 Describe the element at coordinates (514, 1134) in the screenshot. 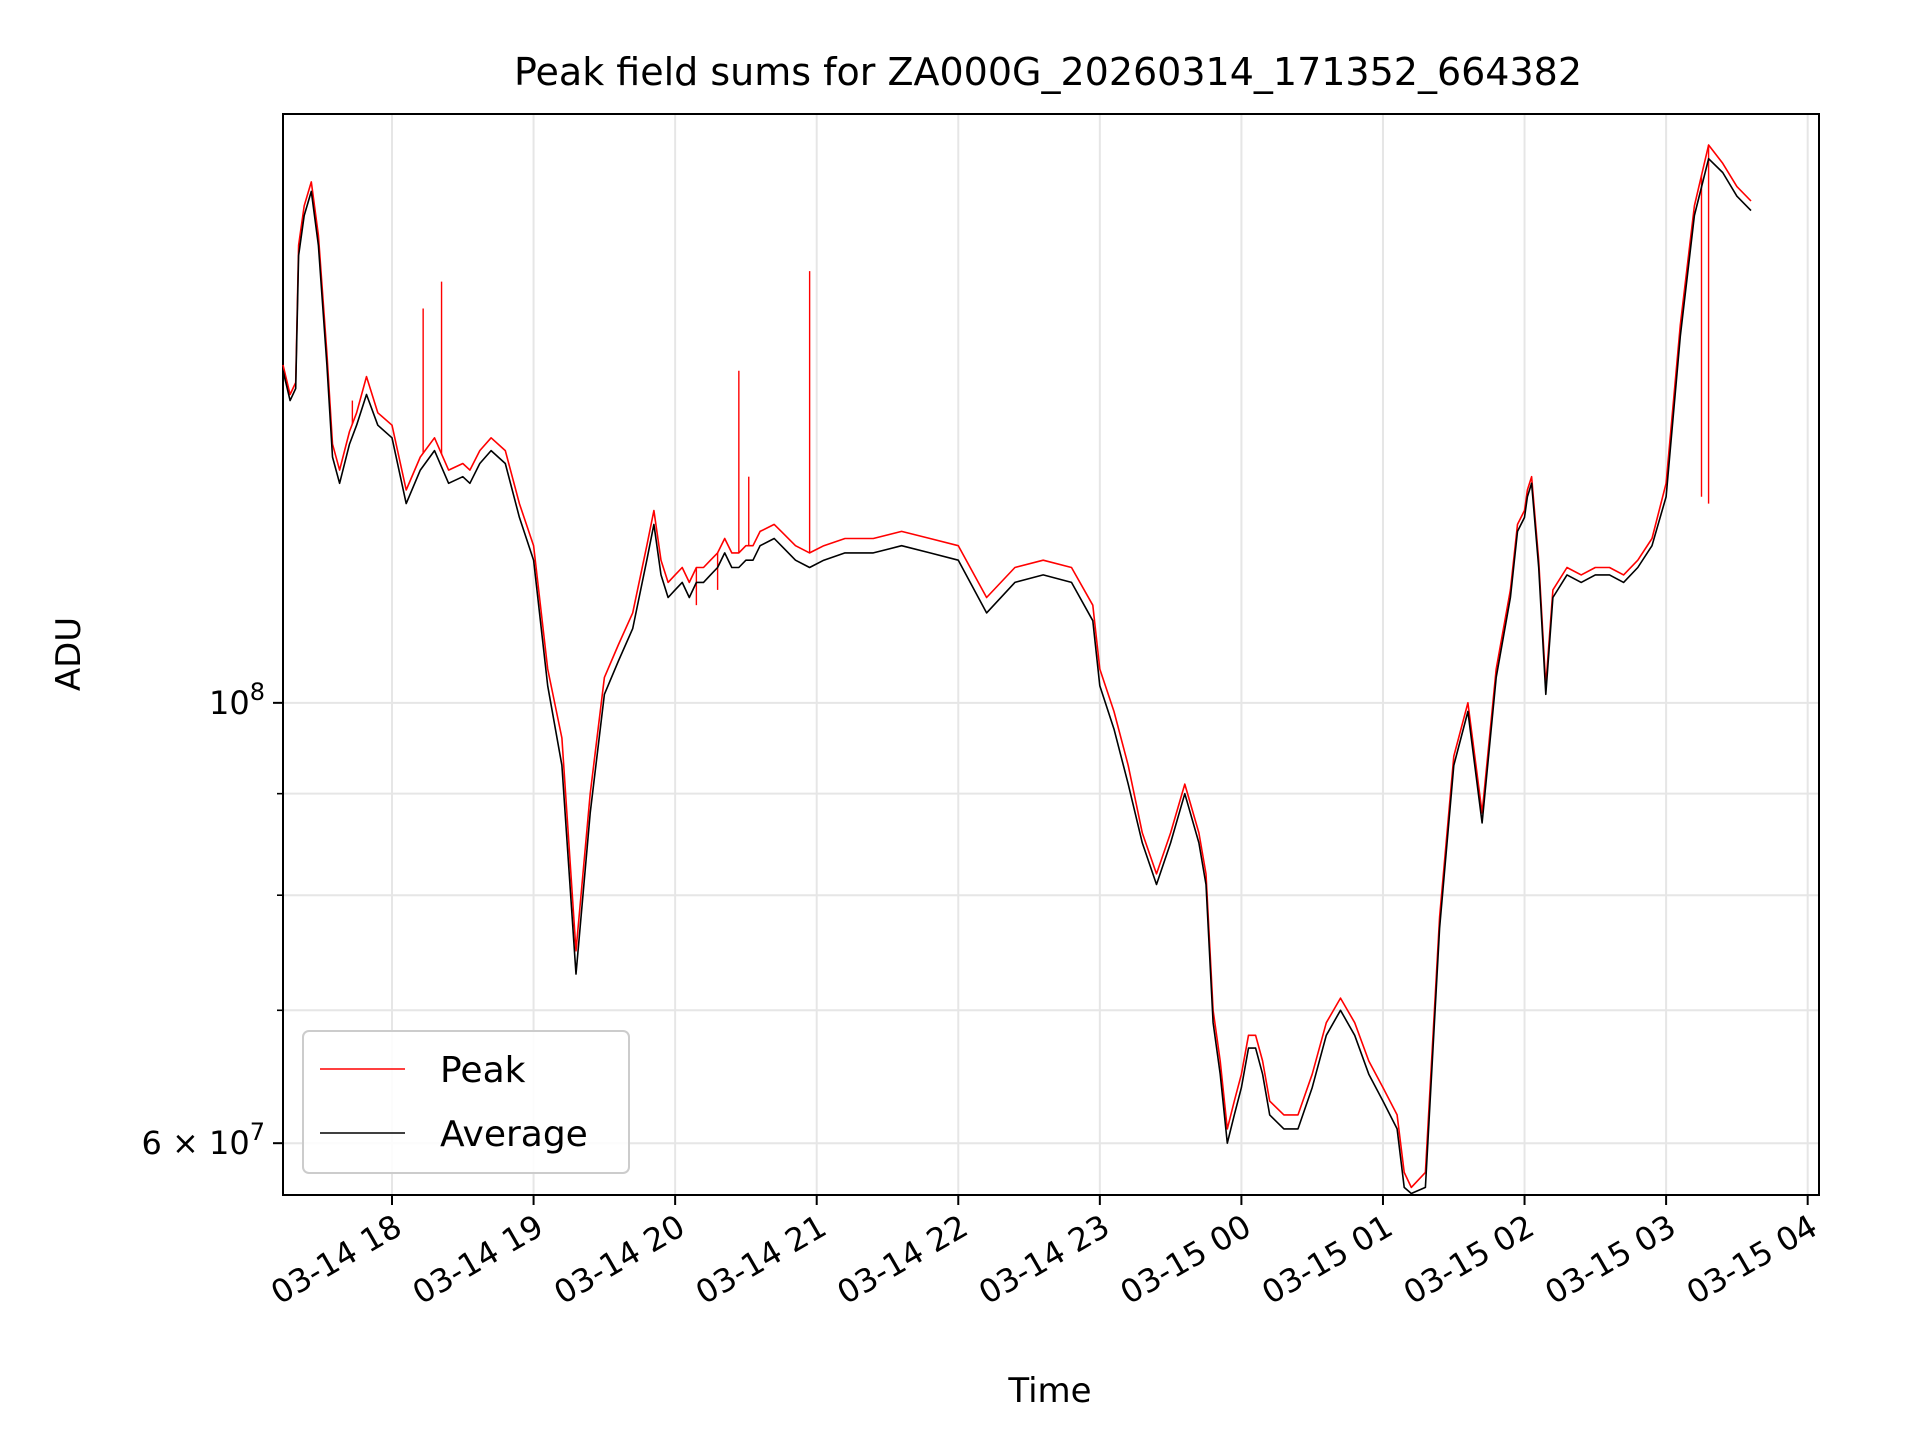

I see `legend-average-label: Average` at that location.